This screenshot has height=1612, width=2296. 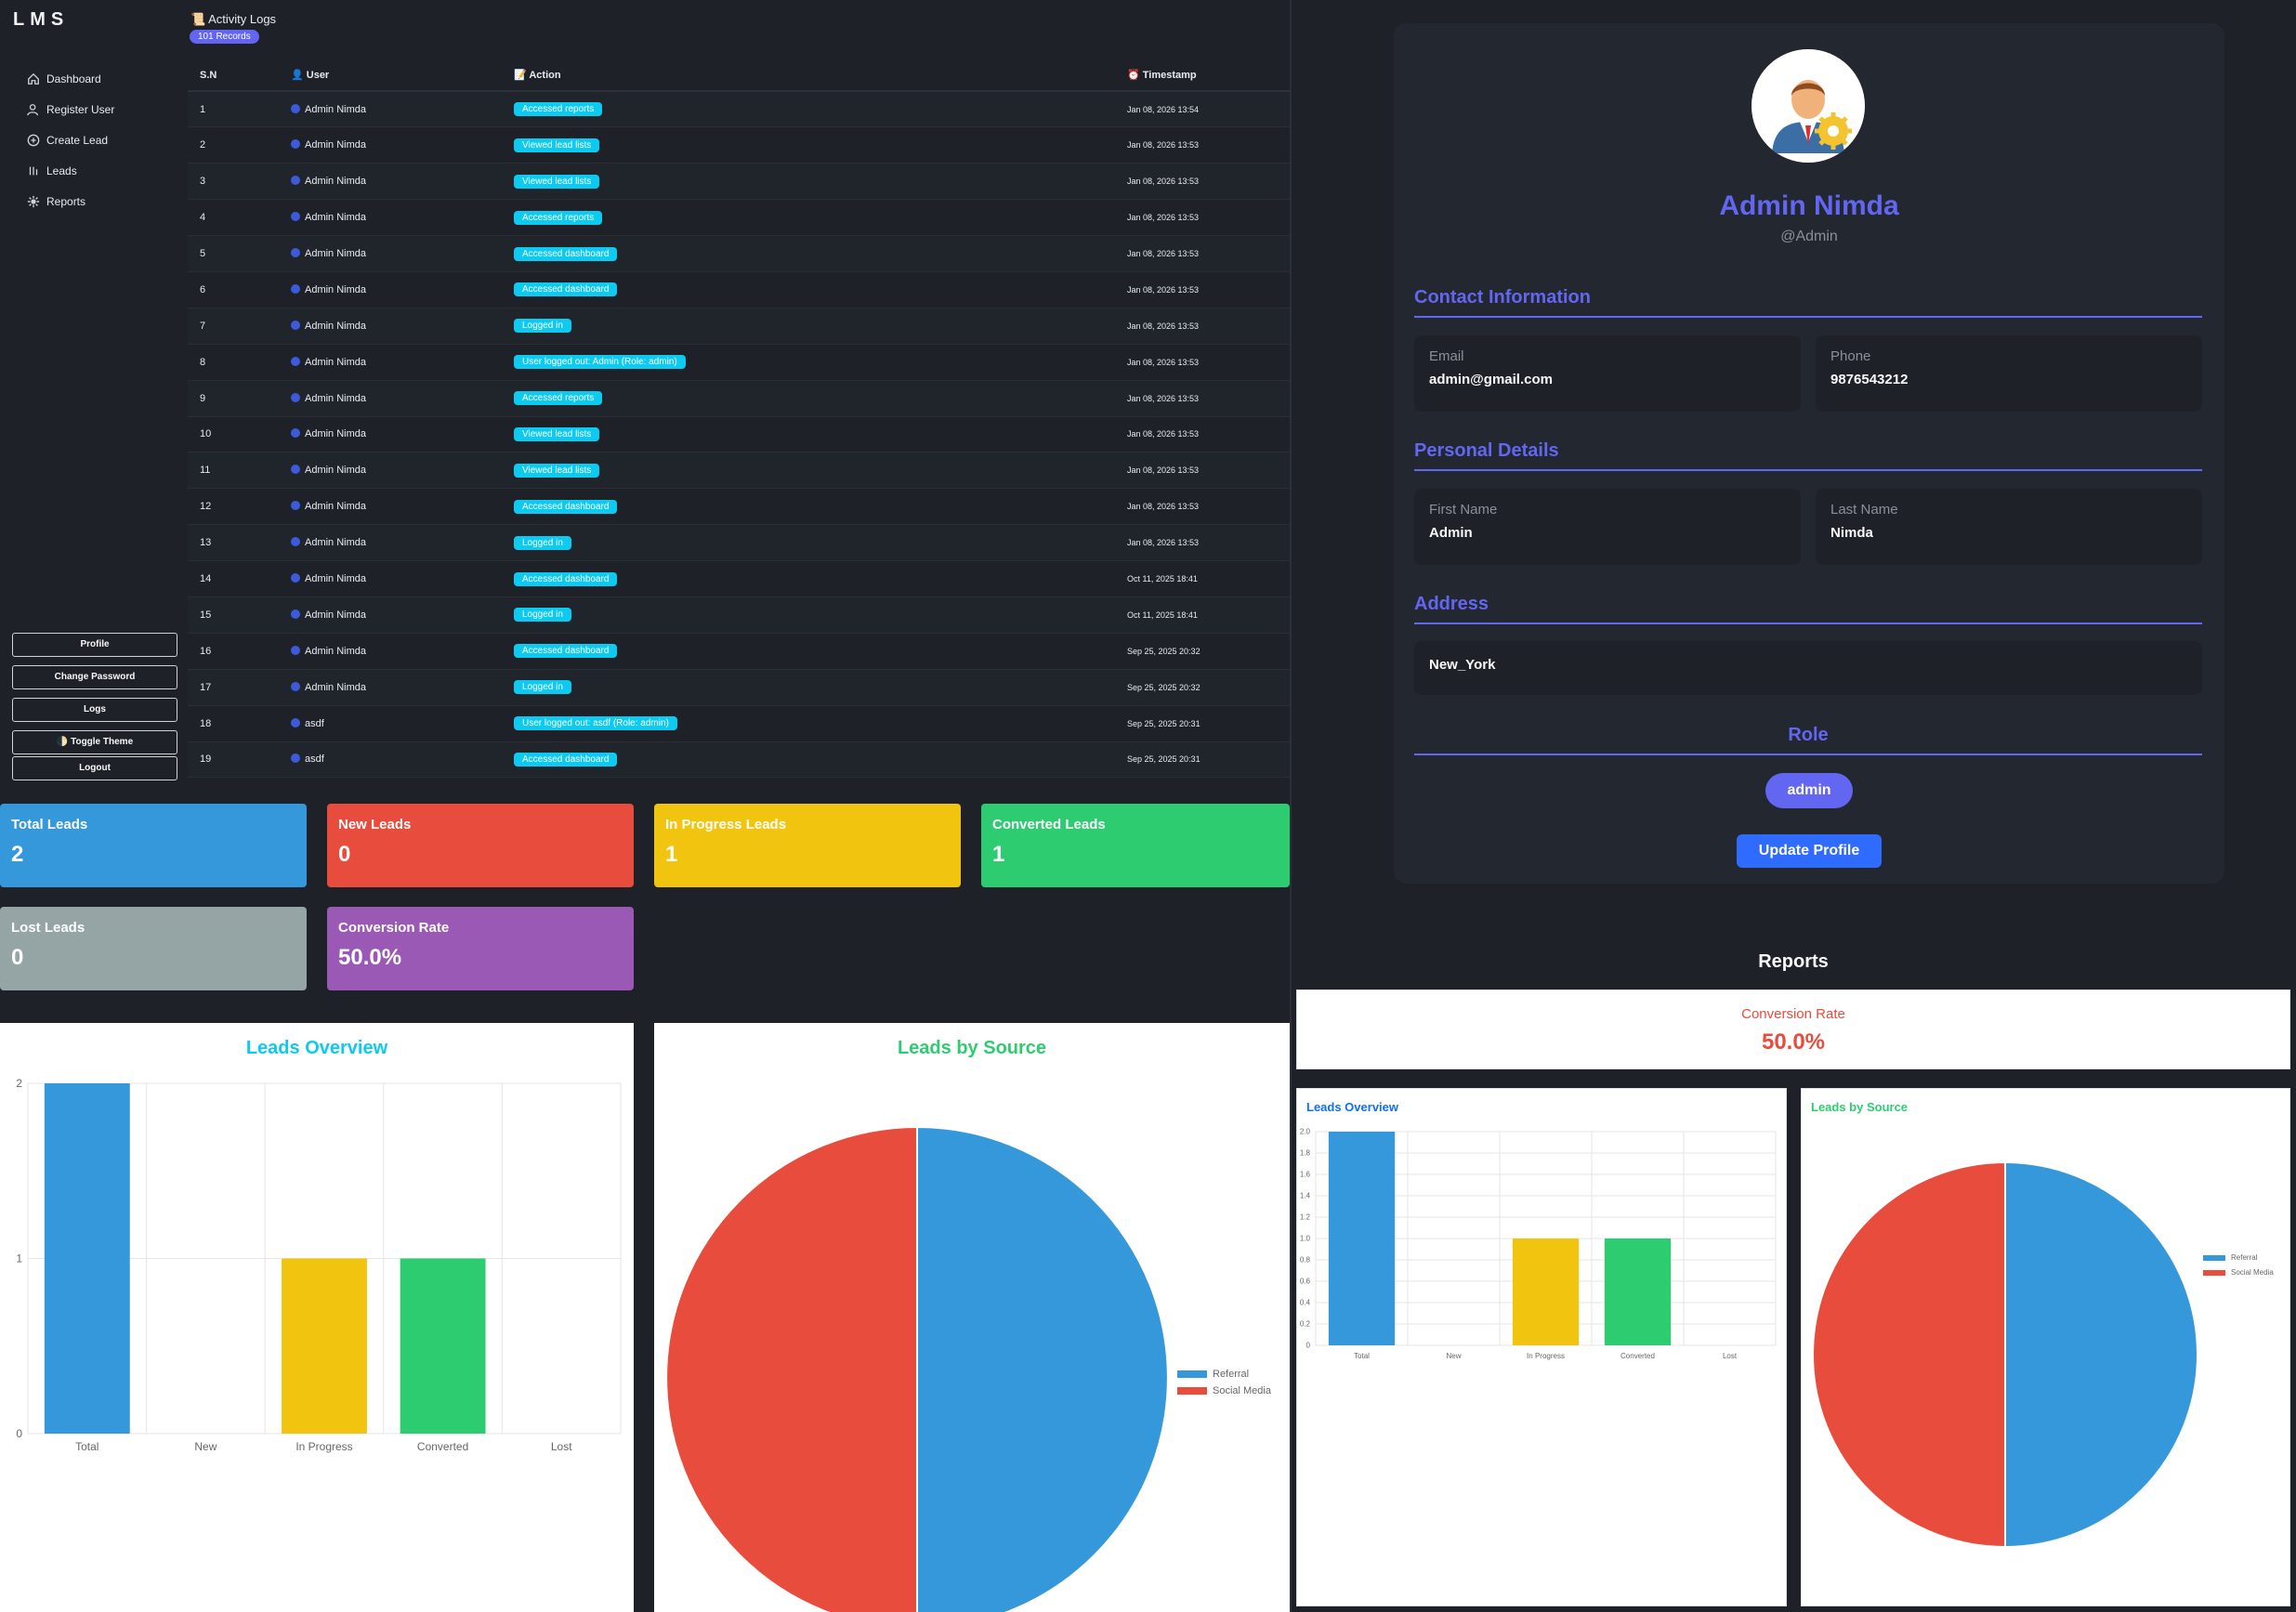 I want to click on conversion-rate-box: Conversion Rate 50.0%, so click(x=1793, y=1029).